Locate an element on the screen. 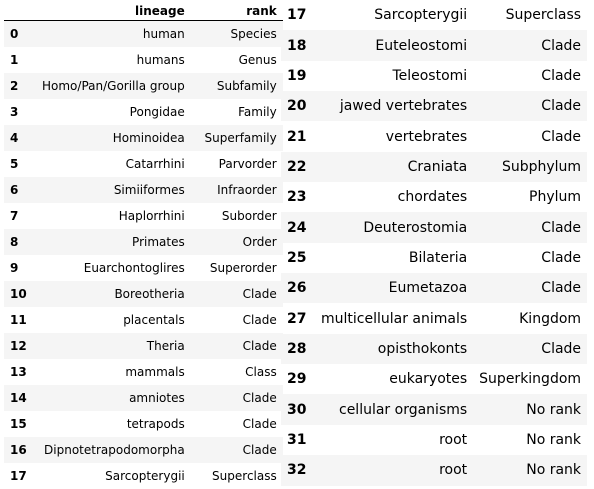 This screenshot has width=594, height=489. lineage-cell: Euarchontoglires is located at coordinates (134, 268).